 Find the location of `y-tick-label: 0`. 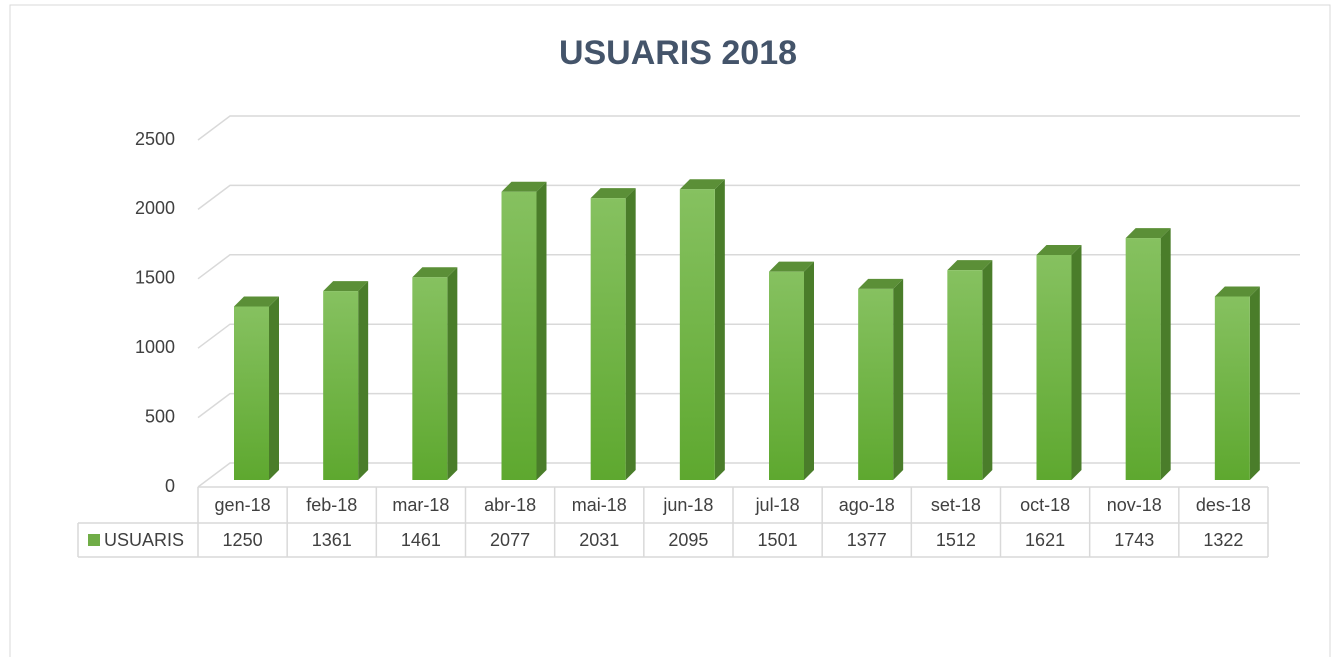

y-tick-label: 0 is located at coordinates (170, 486).